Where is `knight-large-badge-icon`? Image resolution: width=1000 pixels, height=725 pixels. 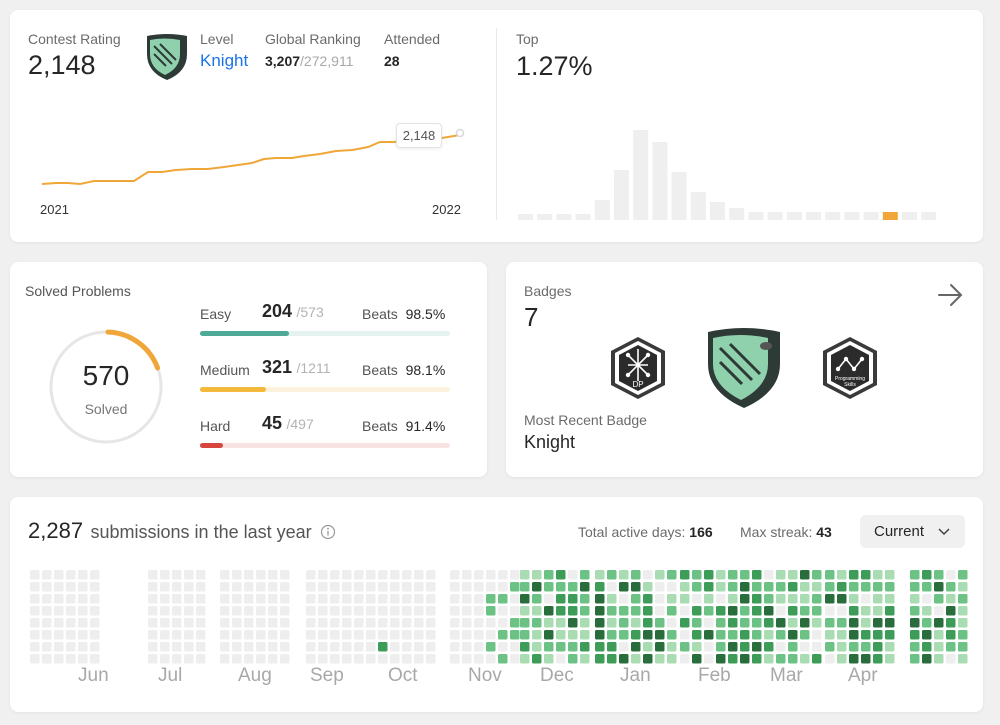
knight-large-badge-icon is located at coordinates (744, 368).